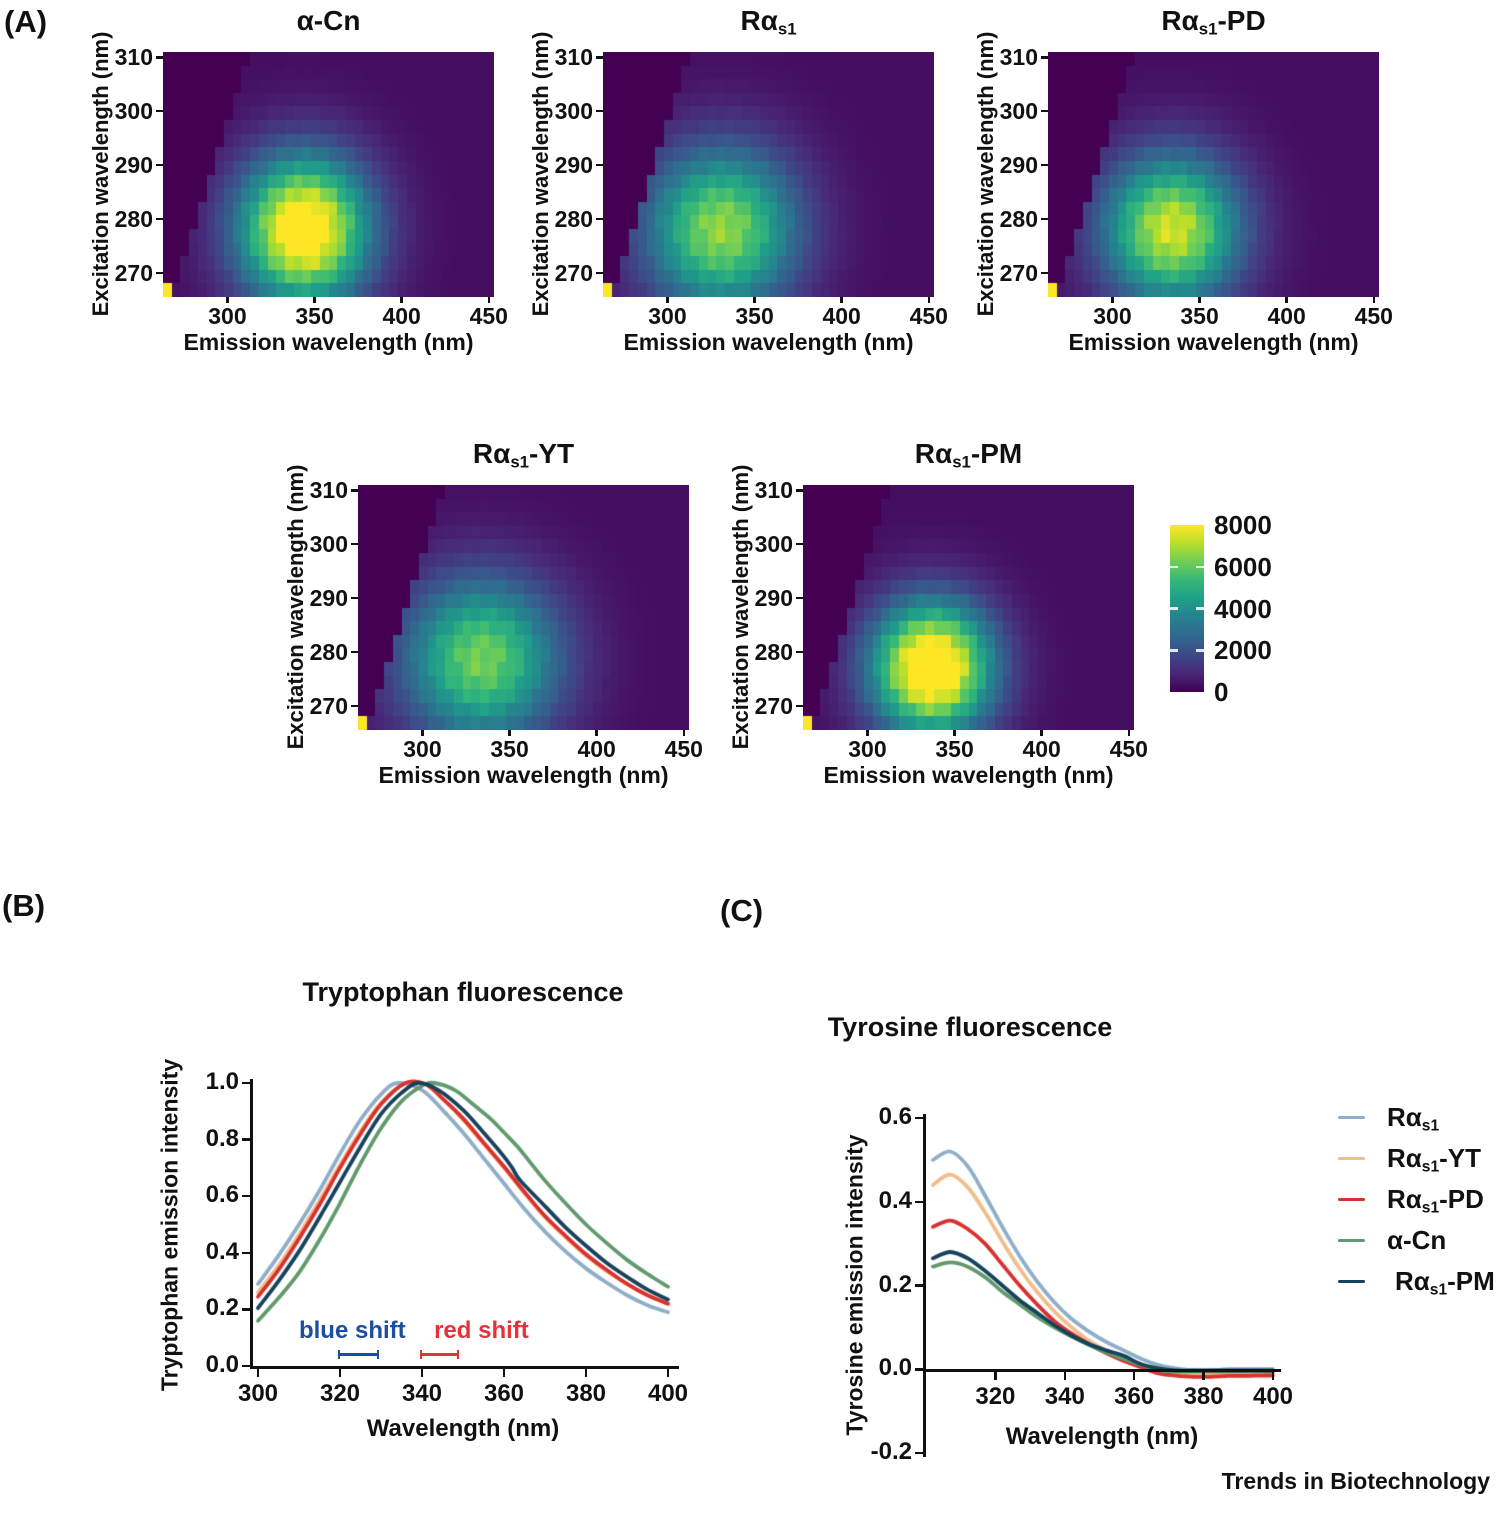 The image size is (1500, 1513). What do you see at coordinates (24, 905) in the screenshot?
I see `panel-b-label: (B)` at bounding box center [24, 905].